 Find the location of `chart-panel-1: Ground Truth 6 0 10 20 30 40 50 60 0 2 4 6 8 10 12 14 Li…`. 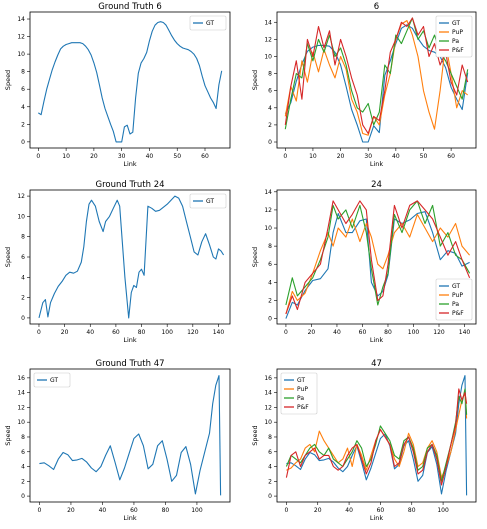

chart-panel-1: Ground Truth 6 0 10 20 30 40 50 60 0 2 4 6 8 10 12 14 Li… is located at coordinates (117, 85).